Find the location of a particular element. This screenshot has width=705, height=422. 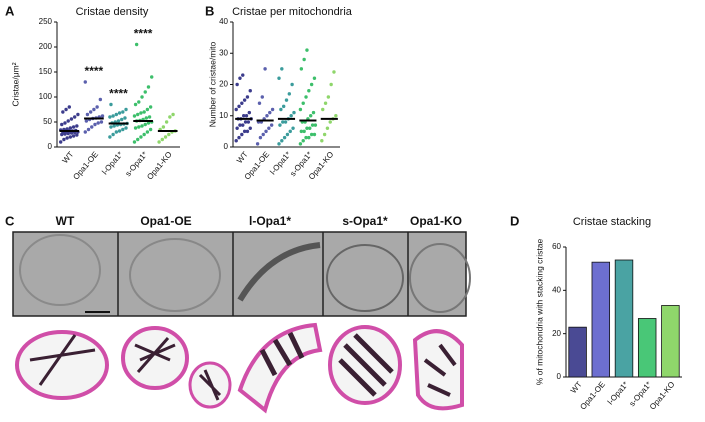

panel-letter: D is located at coordinates (514, 220).